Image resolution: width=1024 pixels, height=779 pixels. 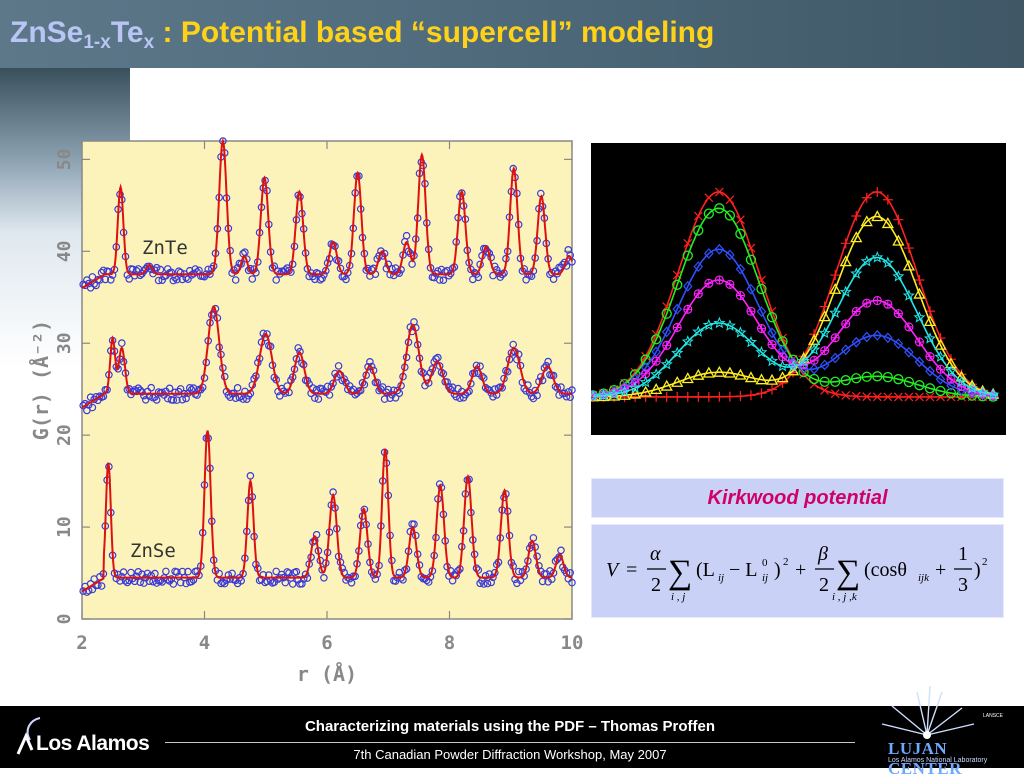 I want to click on x-tick-label: 2, so click(x=81, y=643).